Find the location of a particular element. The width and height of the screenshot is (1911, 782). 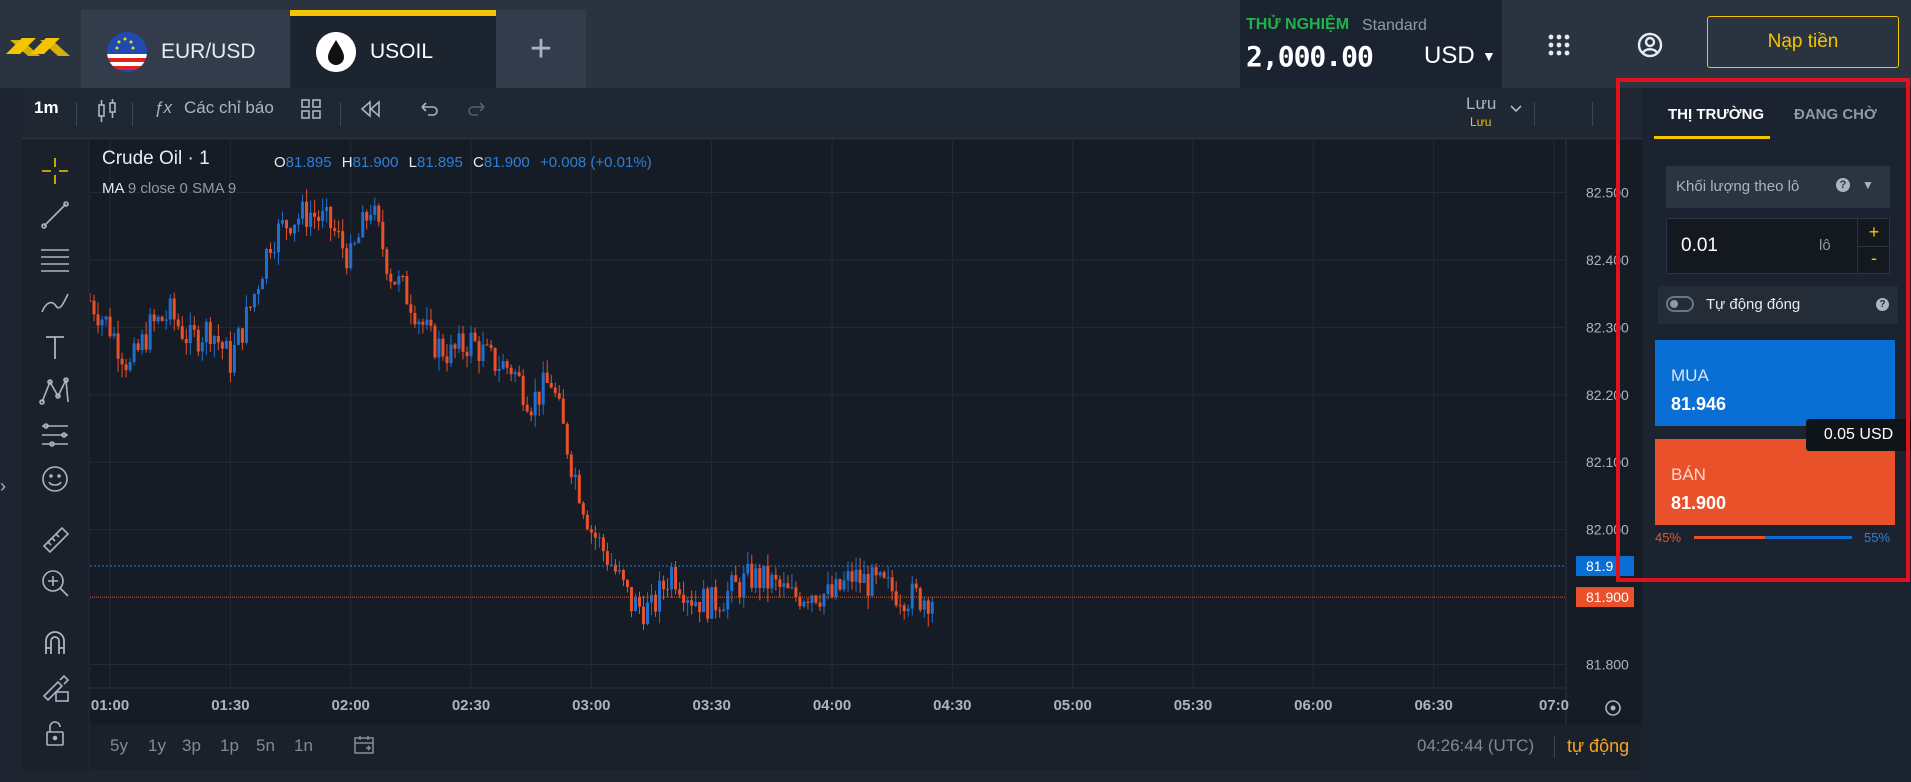

text-tool-icon is located at coordinates (55, 347).